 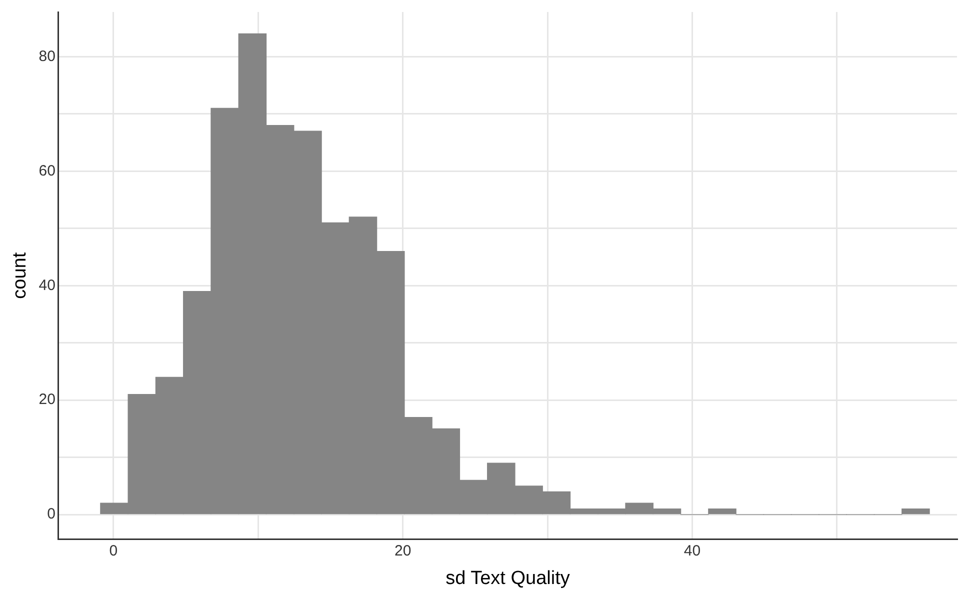 I want to click on x-tick-label: 20, so click(x=403, y=551).